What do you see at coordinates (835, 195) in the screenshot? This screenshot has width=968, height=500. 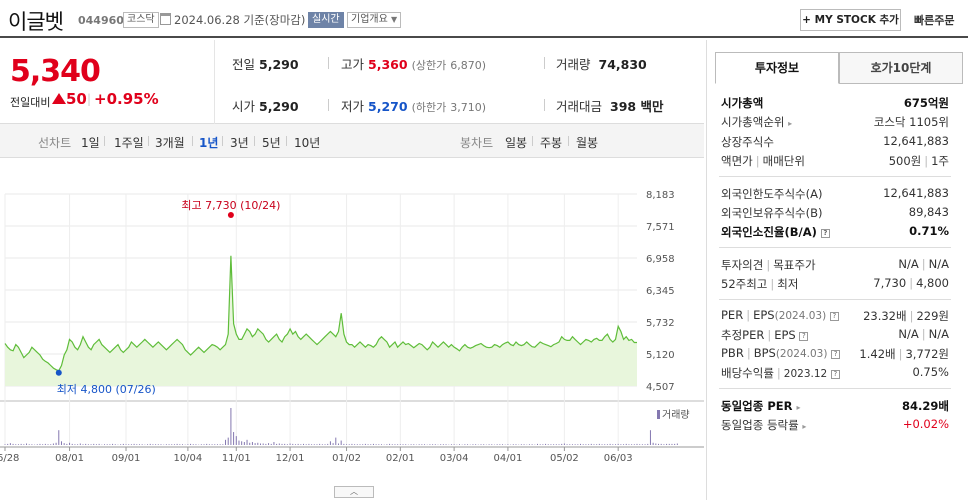 I see `foreign-limit-row: 외국인한도주식수(A) 12,641,883` at bounding box center [835, 195].